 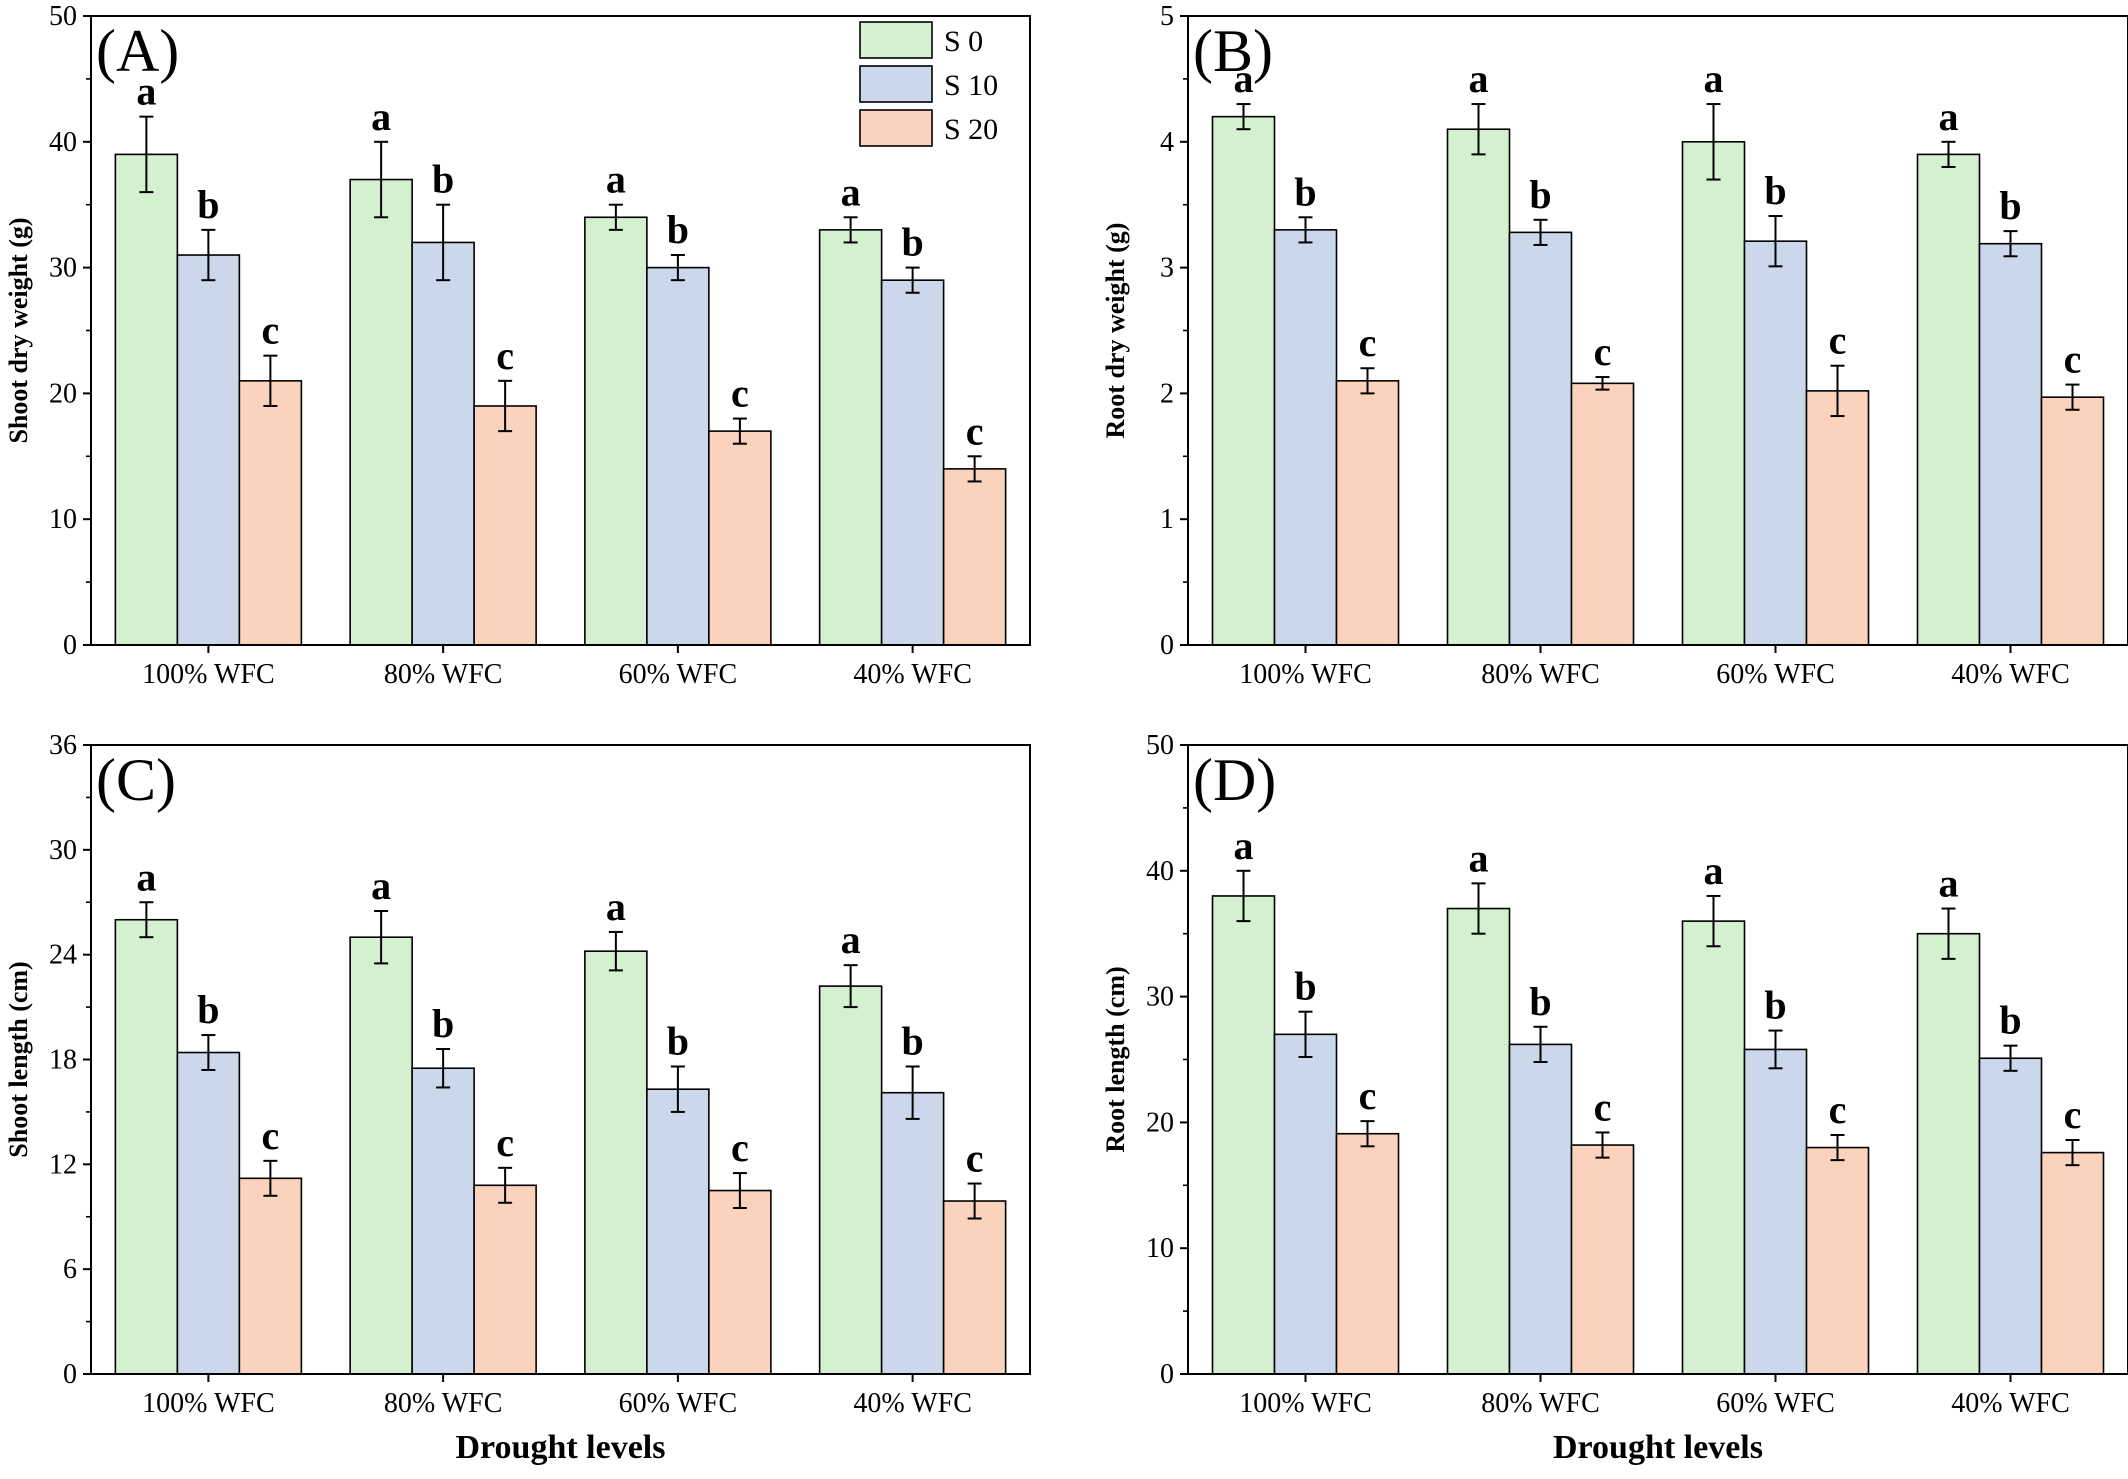 What do you see at coordinates (63, 1060) in the screenshot?
I see `y-tick-label: 18` at bounding box center [63, 1060].